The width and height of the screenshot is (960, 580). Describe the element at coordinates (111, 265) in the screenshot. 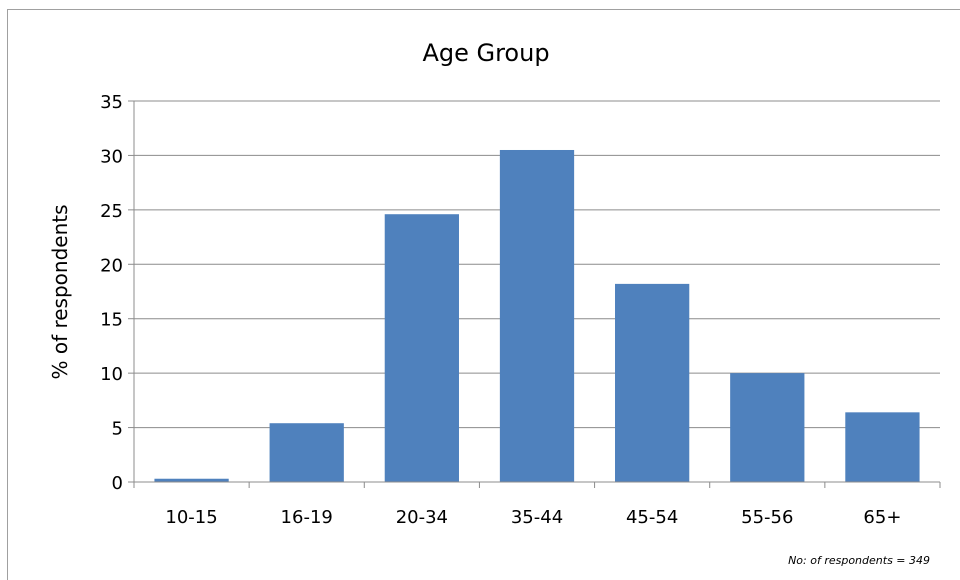

I see `y-tick-label: 20` at that location.